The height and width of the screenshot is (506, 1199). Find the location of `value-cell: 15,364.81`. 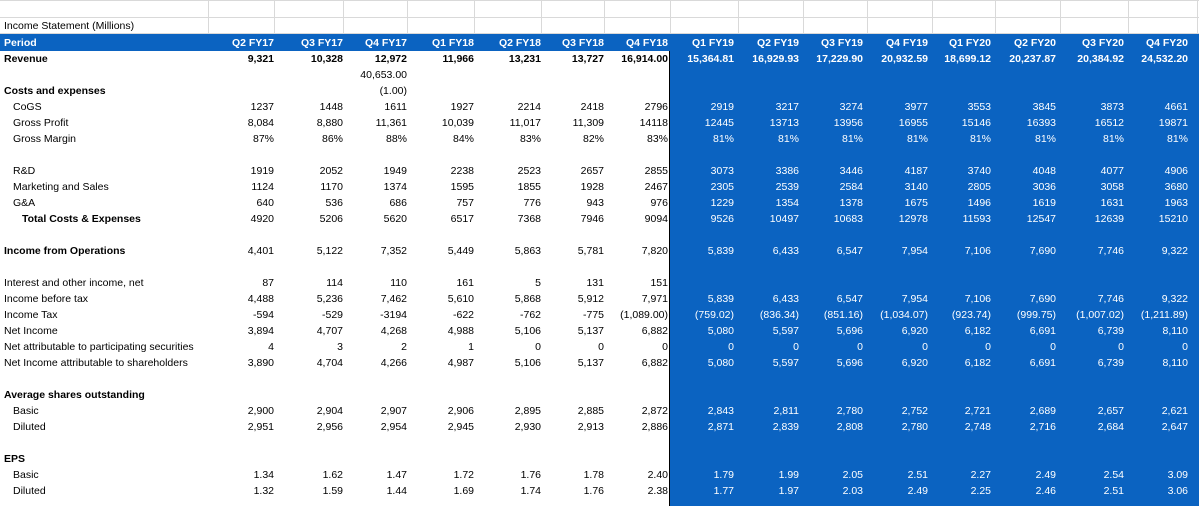

value-cell: 15,364.81 is located at coordinates (710, 59).